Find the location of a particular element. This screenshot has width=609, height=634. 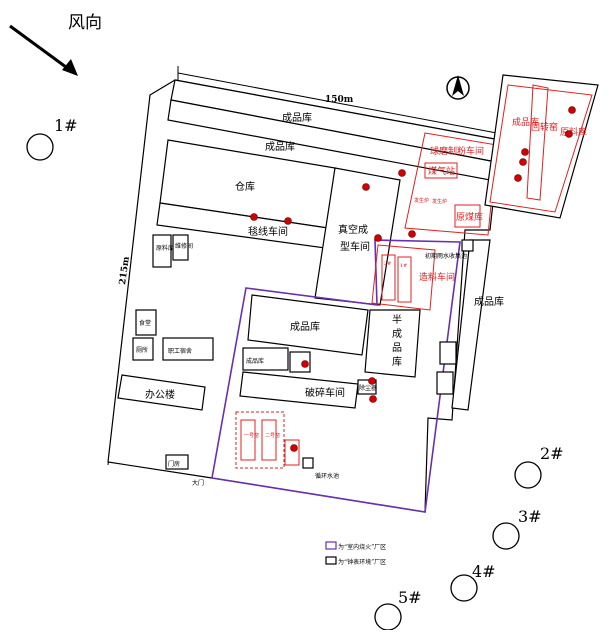

building-menfang is located at coordinates (177, 462).